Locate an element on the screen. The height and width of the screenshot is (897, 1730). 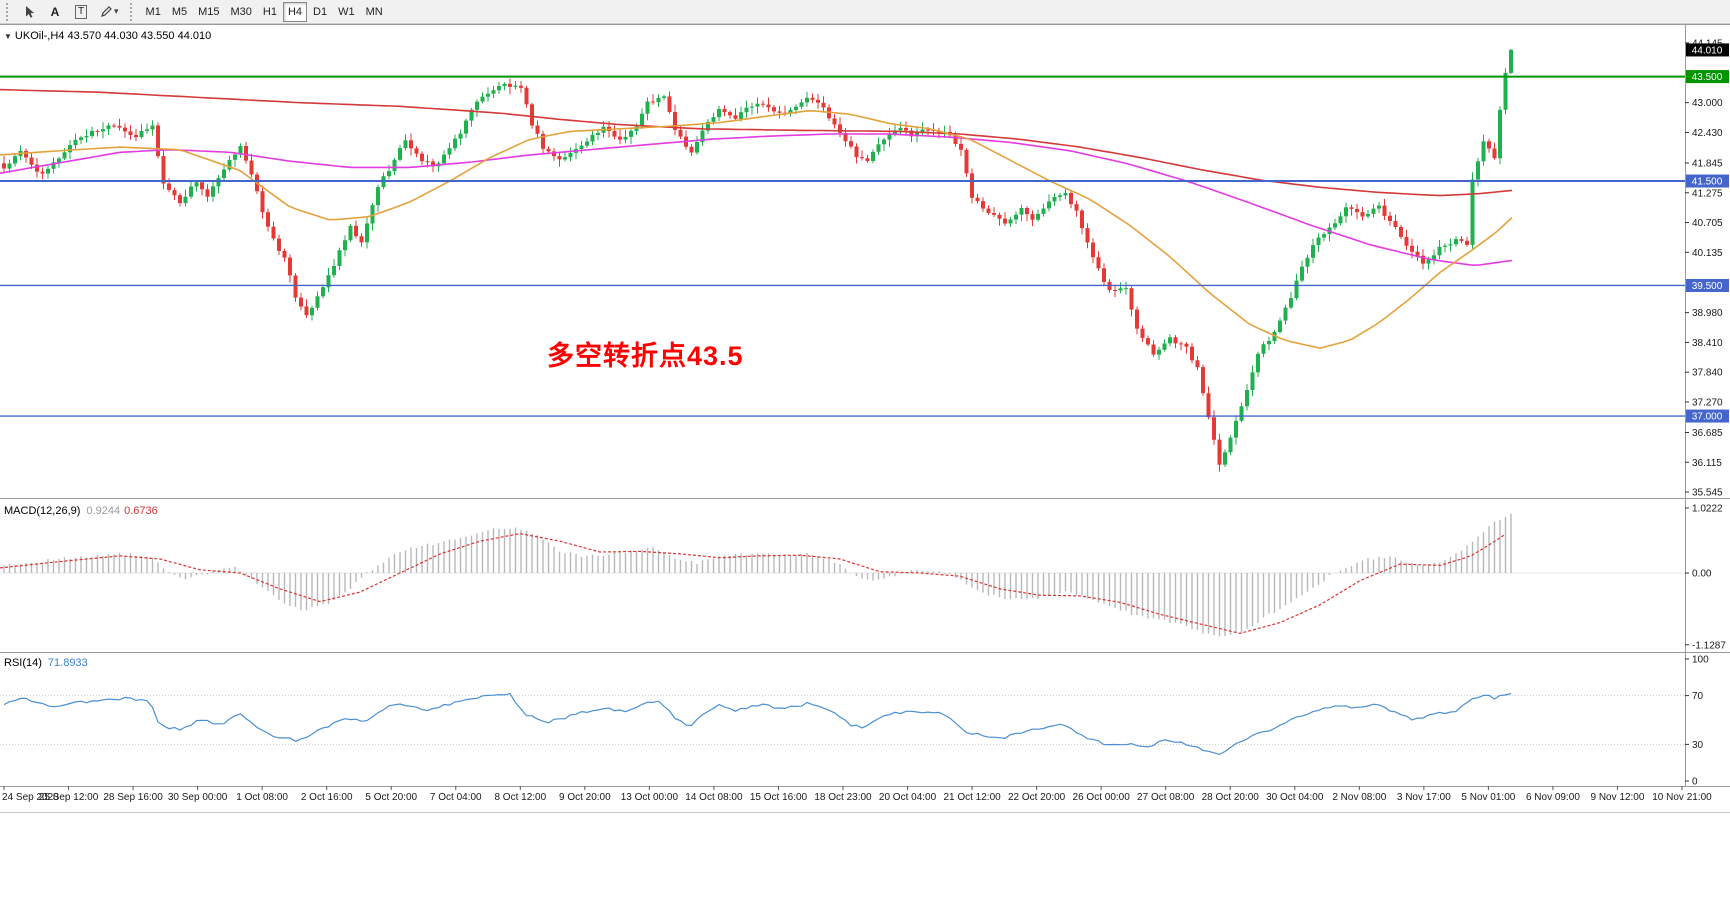
symbol-ohlc-text: UKOil-,H4 43.570 44.030 43.550 44.010 is located at coordinates (113, 36).